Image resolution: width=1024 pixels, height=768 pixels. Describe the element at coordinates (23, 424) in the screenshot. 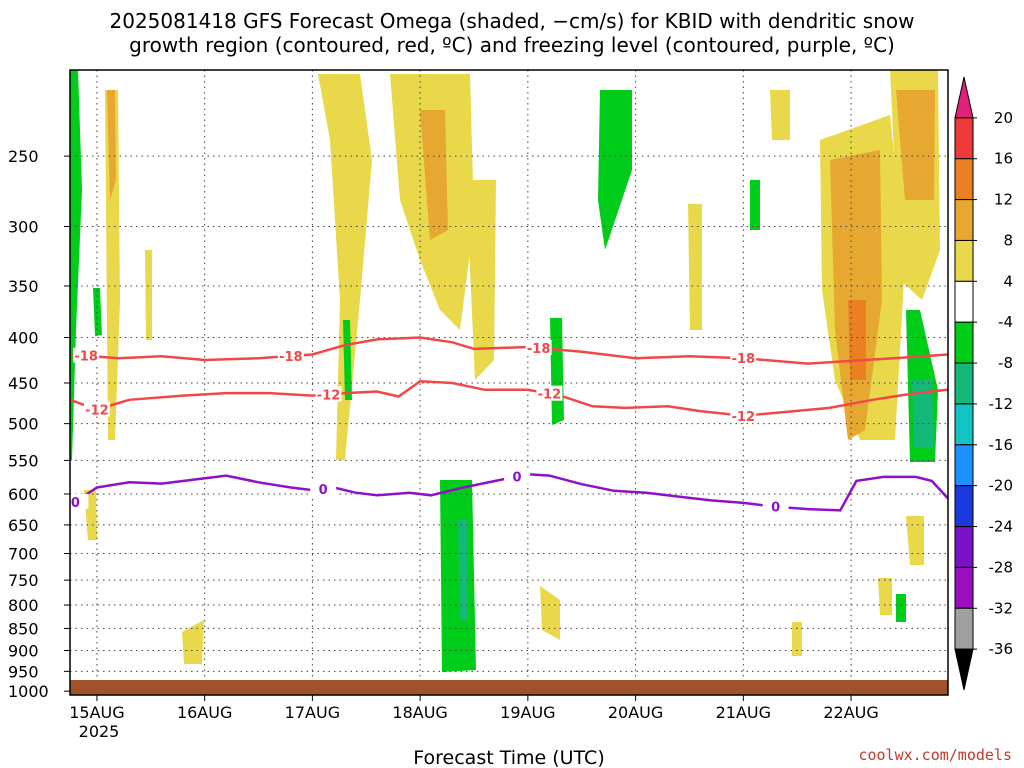

I see `y-tick-label: 500` at that location.